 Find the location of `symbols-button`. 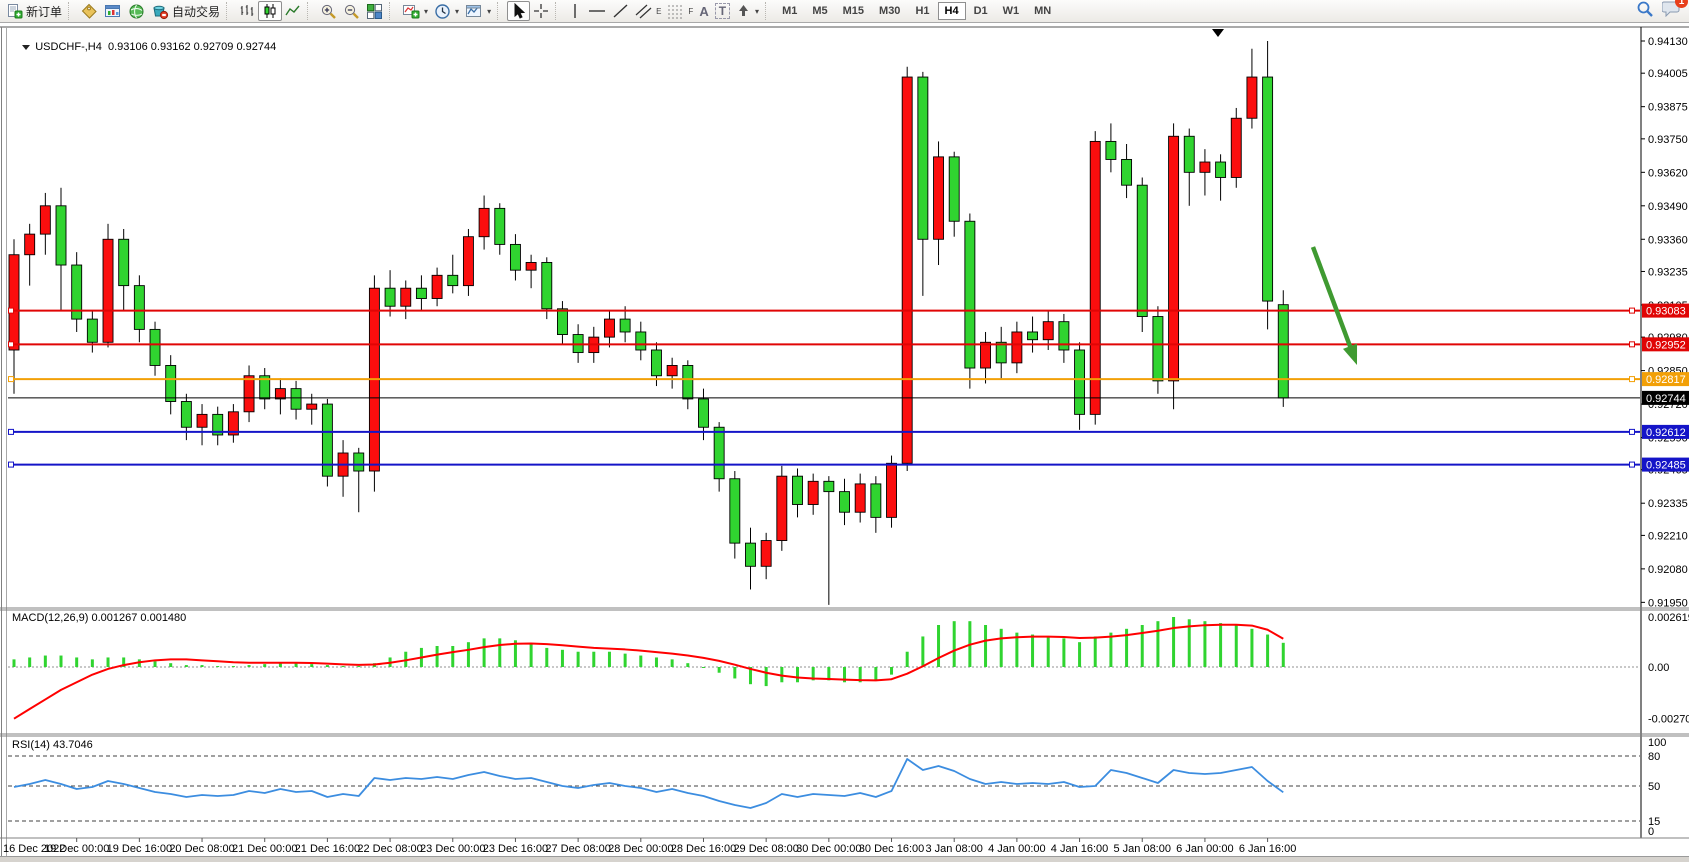

symbols-button is located at coordinates (89, 11).